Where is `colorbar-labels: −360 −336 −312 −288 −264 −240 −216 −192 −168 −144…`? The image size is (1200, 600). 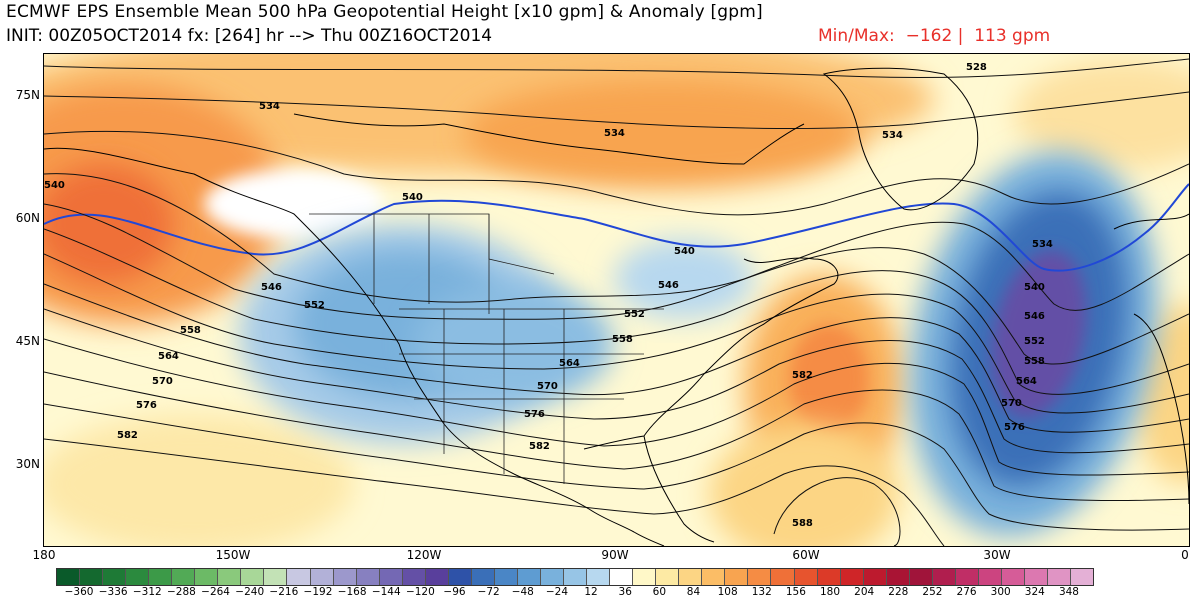
colorbar-labels: −360 −336 −312 −288 −264 −240 −216 −192 −168 −144… is located at coordinates (574, 592).